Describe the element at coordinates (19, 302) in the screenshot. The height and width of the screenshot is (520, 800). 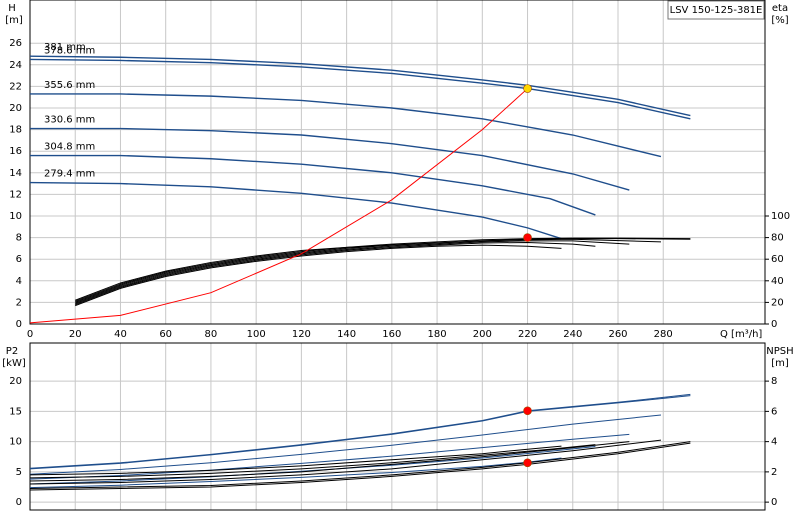
I see `y-tick-label: 2` at that location.